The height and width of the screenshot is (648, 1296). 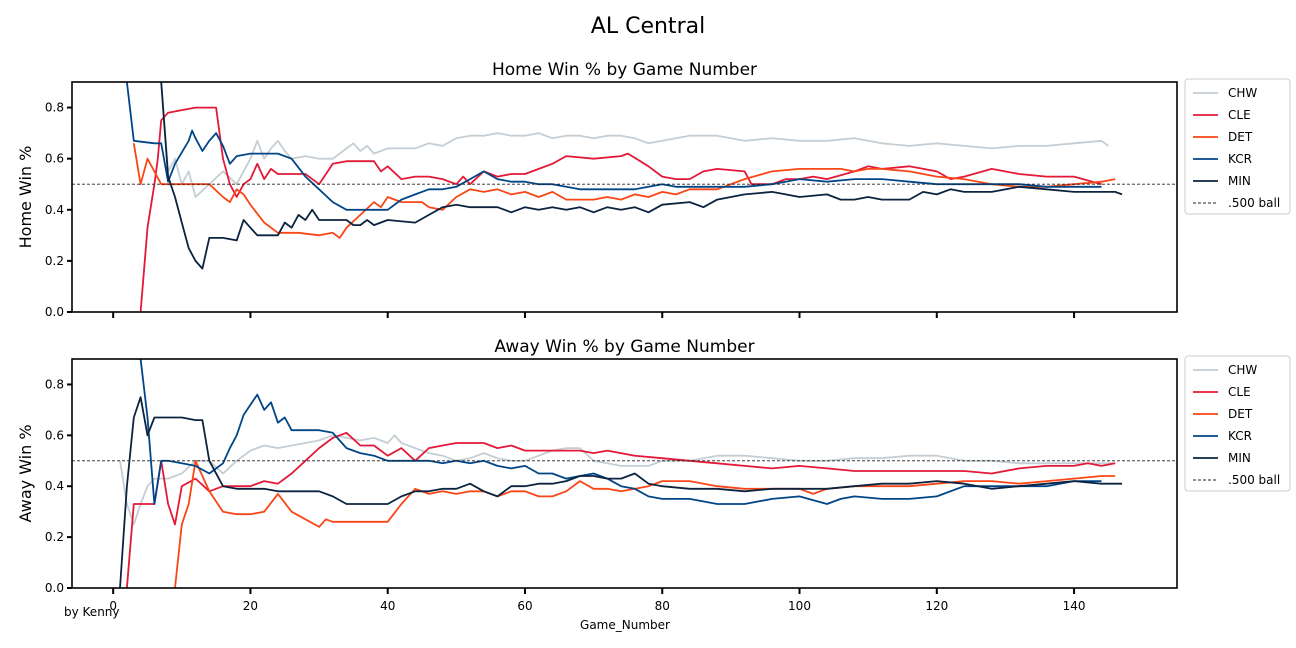 I want to click on x-tick-label: 100, so click(x=799, y=606).